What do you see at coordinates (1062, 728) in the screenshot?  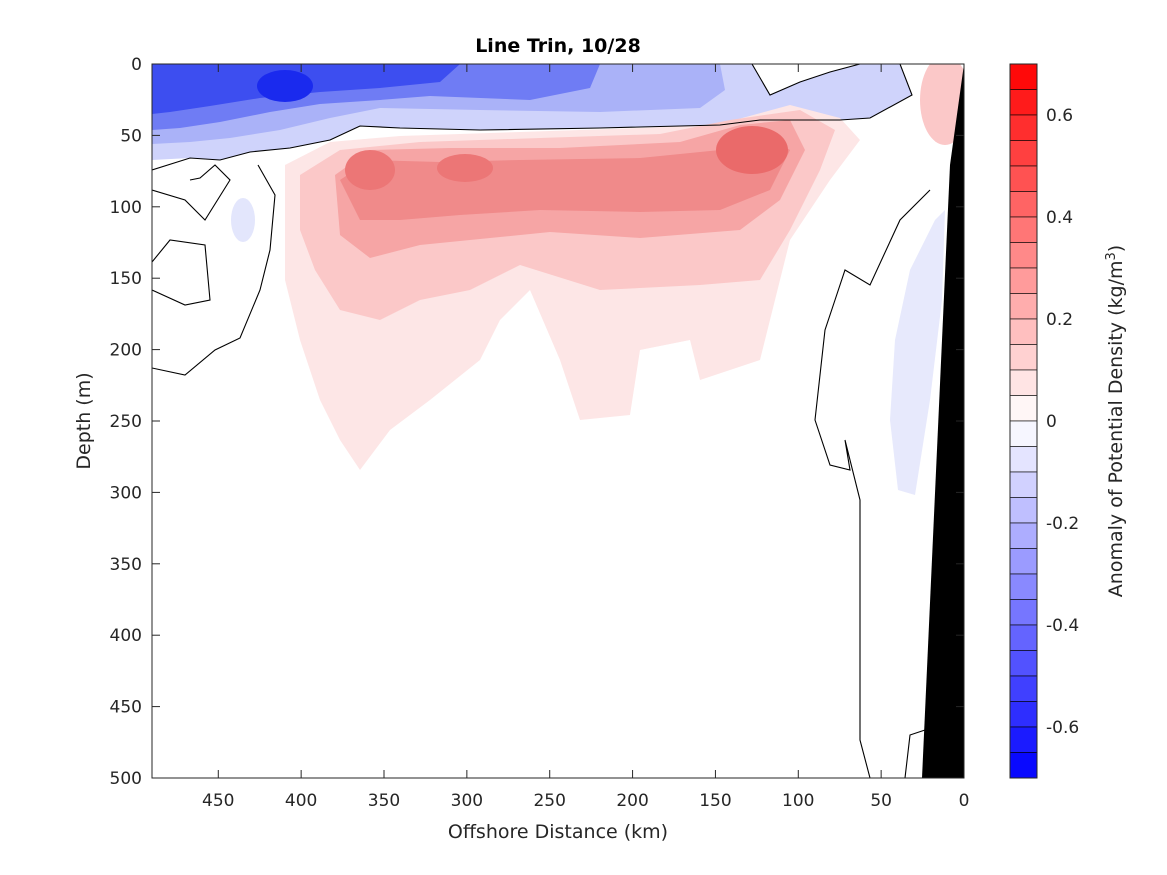 I see `colorbar-tick-label: -0.6` at bounding box center [1062, 728].